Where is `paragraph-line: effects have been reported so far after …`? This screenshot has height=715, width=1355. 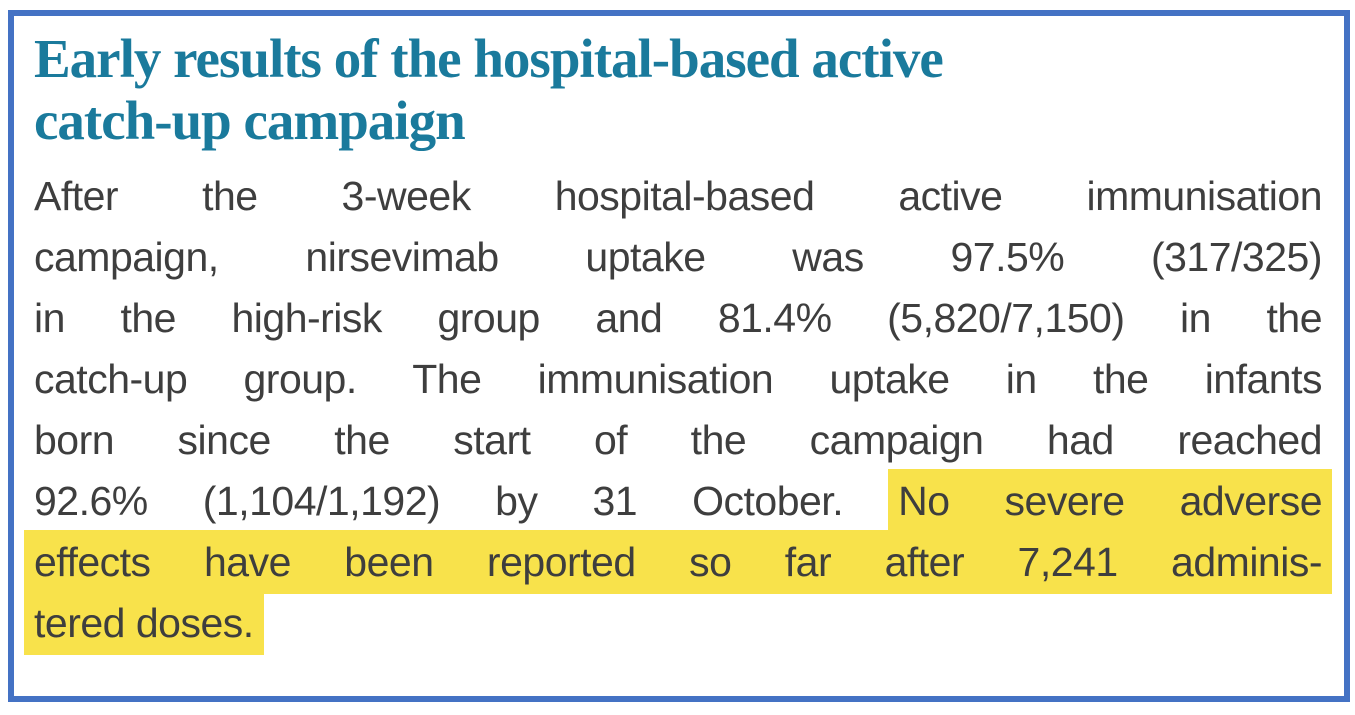
paragraph-line: effects have been reported so far after … is located at coordinates (678, 562).